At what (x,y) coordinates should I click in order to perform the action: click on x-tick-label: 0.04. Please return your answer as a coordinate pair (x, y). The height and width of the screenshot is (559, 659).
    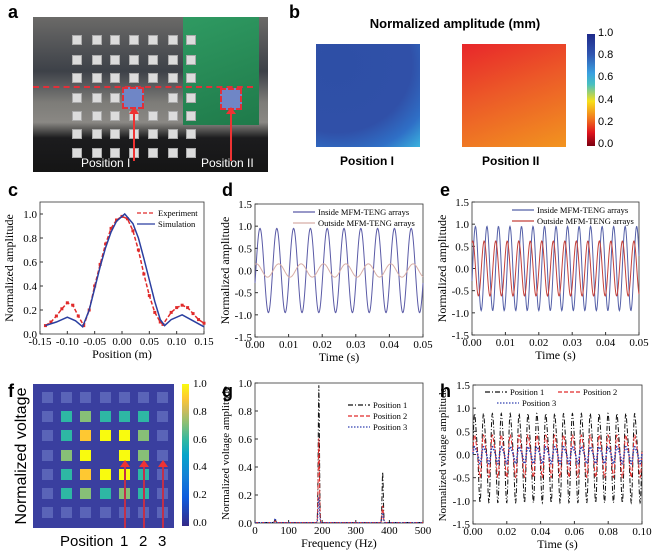
    Looking at the image, I should click on (541, 532).